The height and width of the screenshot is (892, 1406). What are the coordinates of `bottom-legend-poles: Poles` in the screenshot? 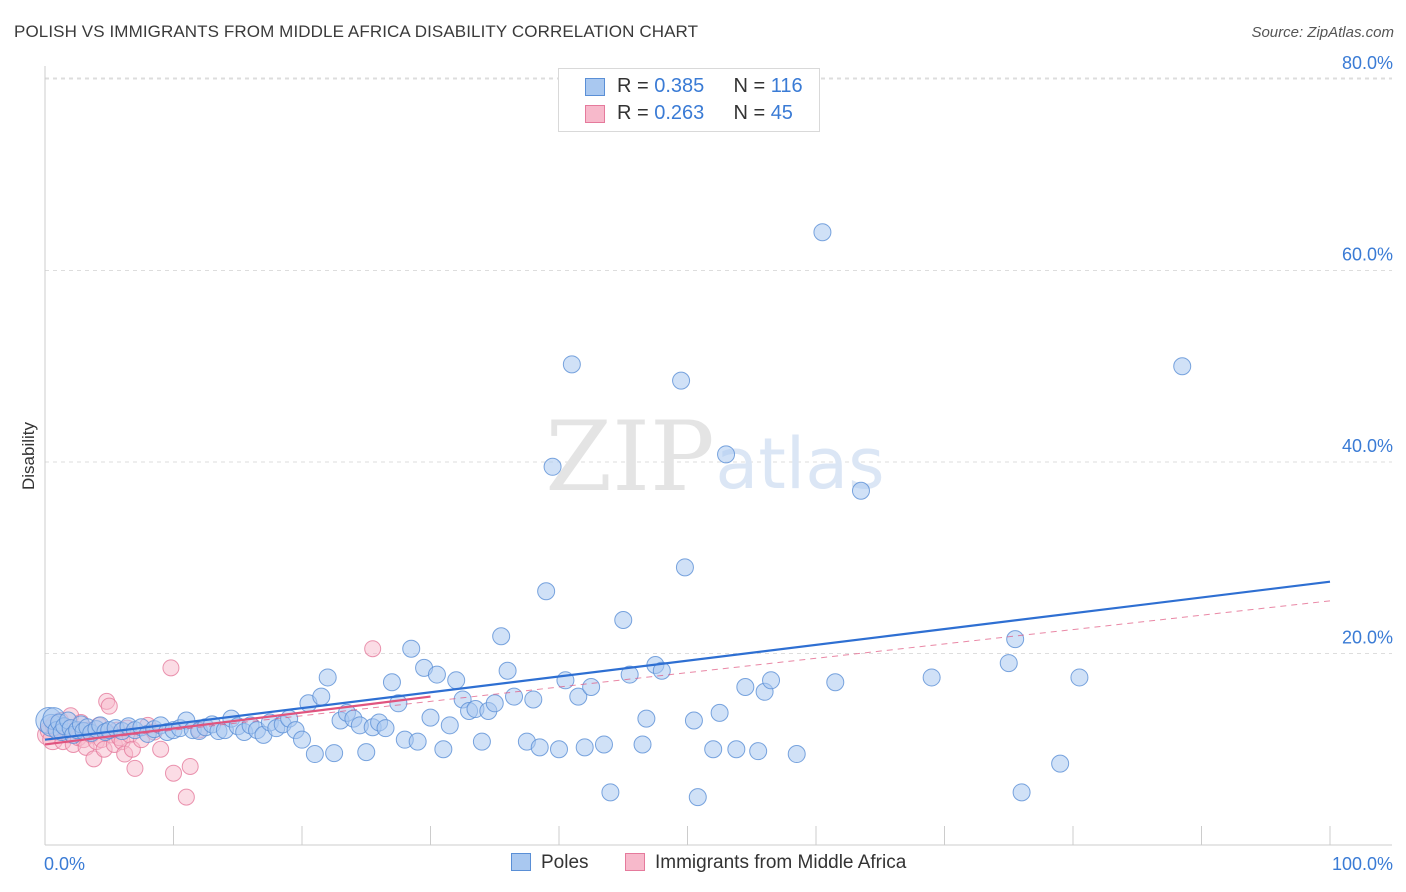 It's located at (550, 863).